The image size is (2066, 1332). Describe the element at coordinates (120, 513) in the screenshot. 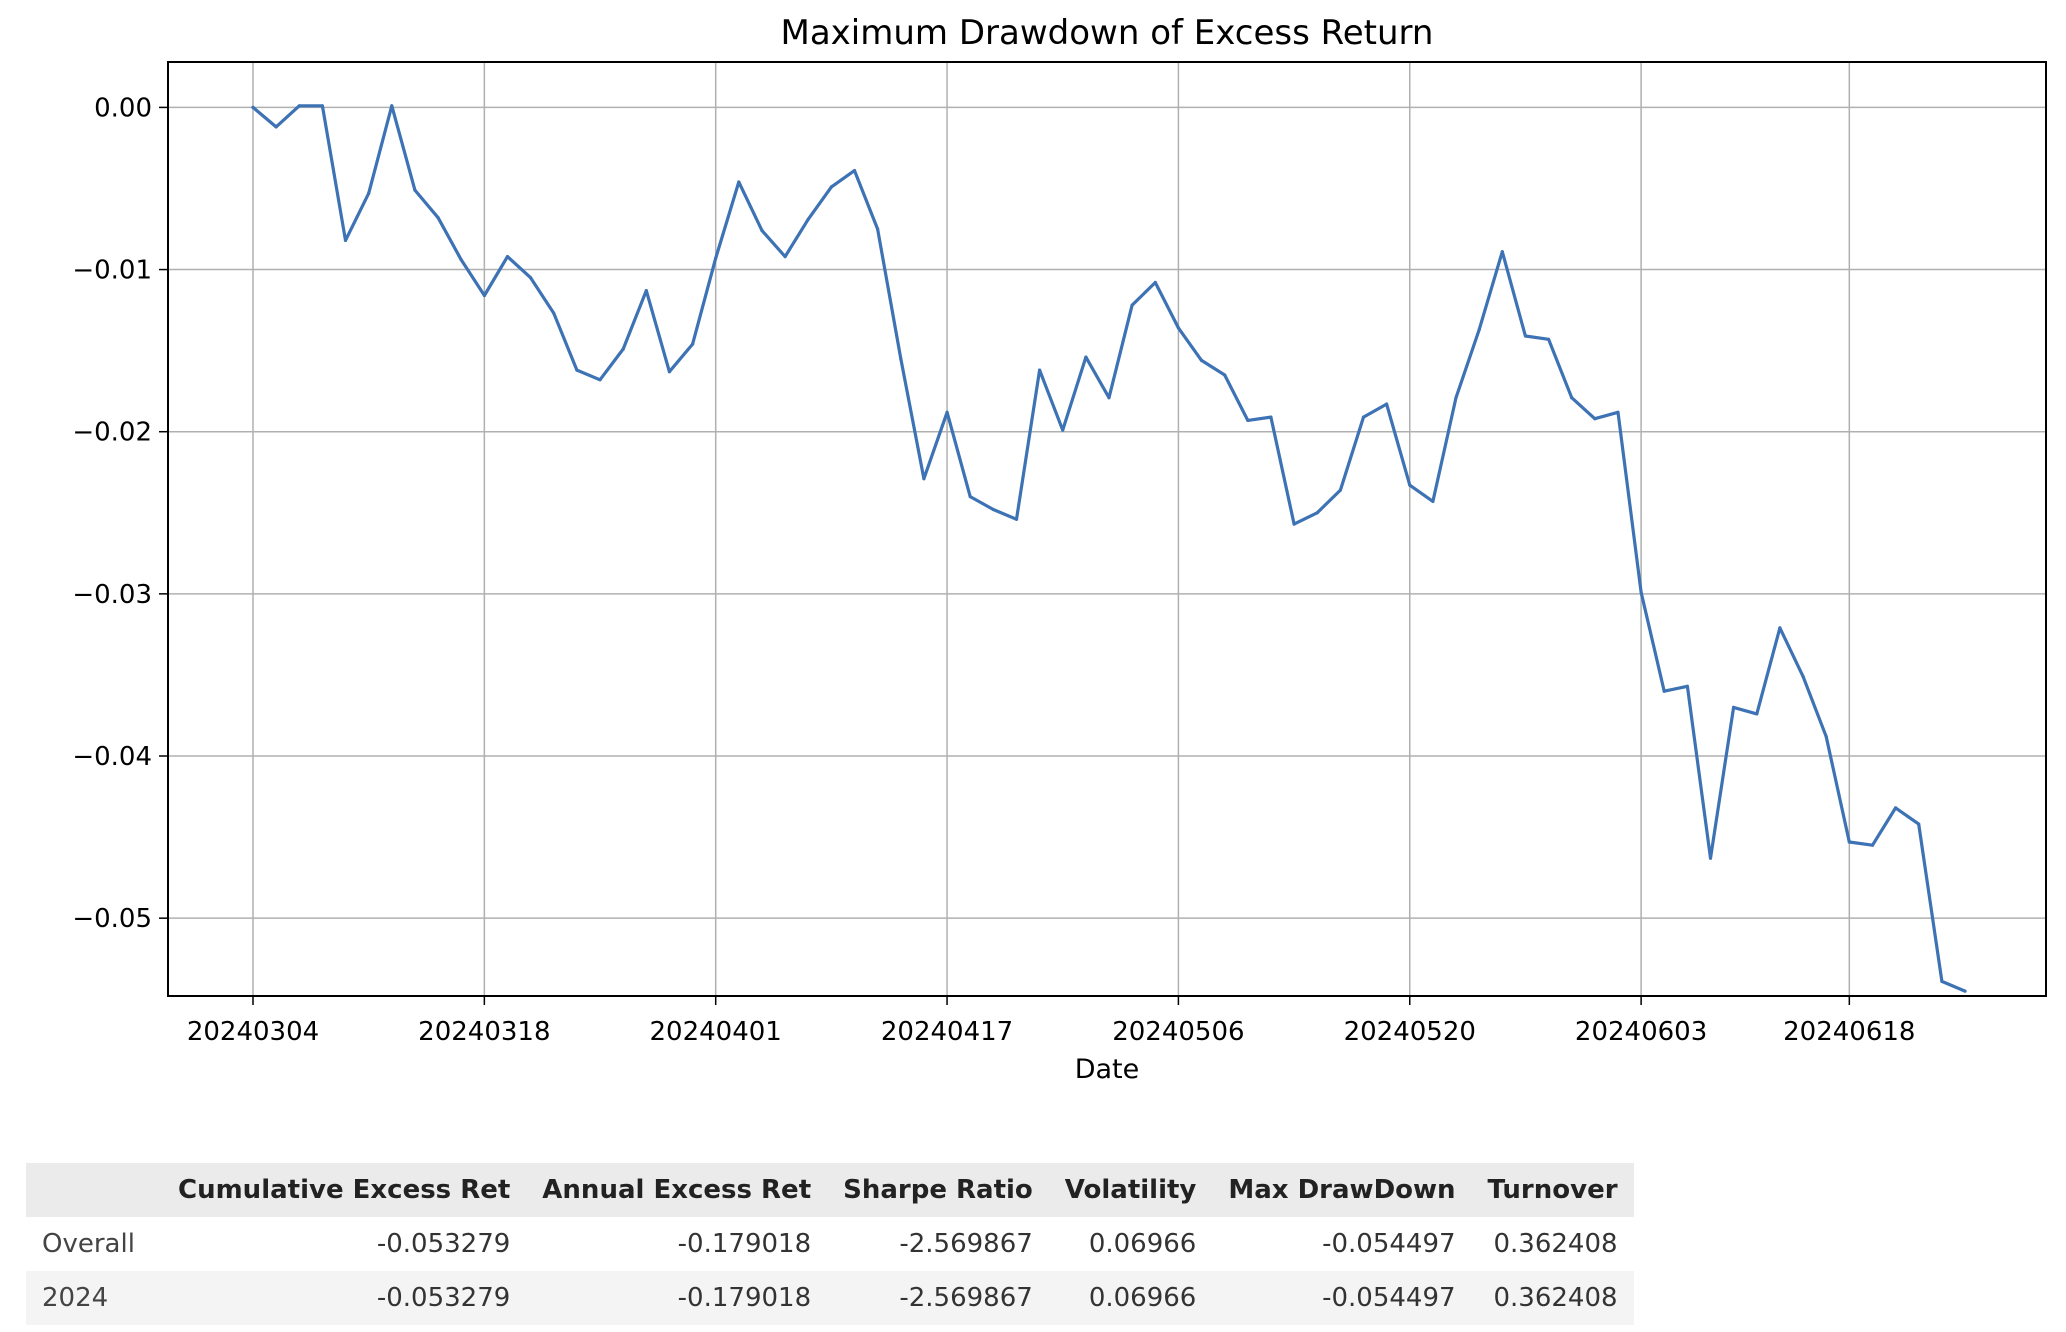

I see `y-axis: 0.00 −0.01 −0.02 −0.03 −0.04 −0.05` at that location.